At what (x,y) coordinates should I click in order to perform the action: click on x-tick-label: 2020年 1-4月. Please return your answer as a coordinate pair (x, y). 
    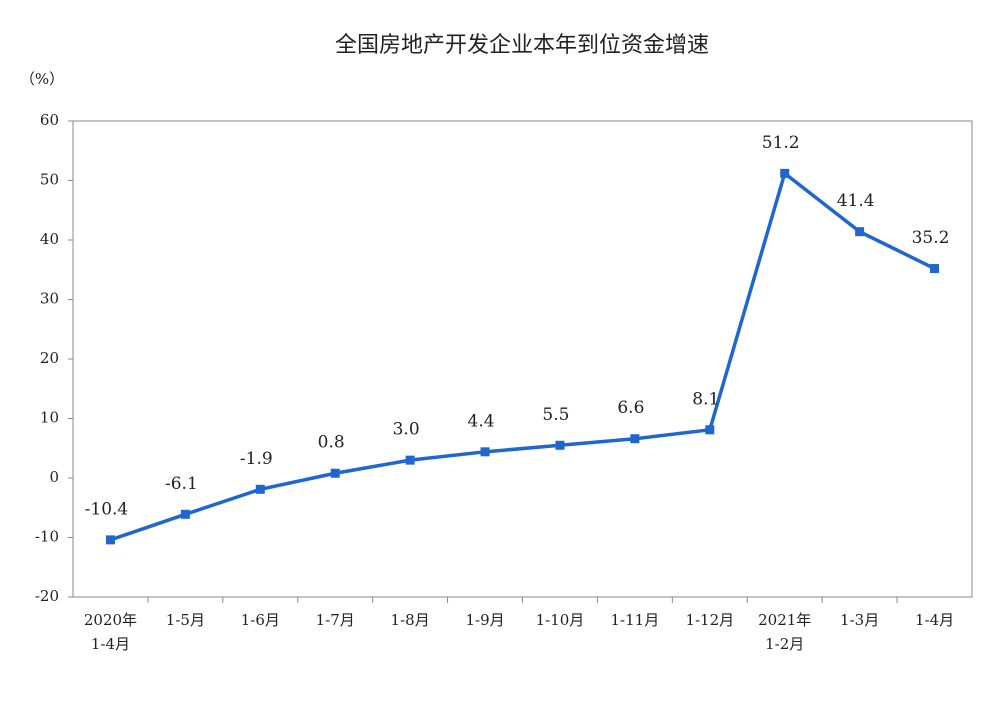
    Looking at the image, I should click on (110, 632).